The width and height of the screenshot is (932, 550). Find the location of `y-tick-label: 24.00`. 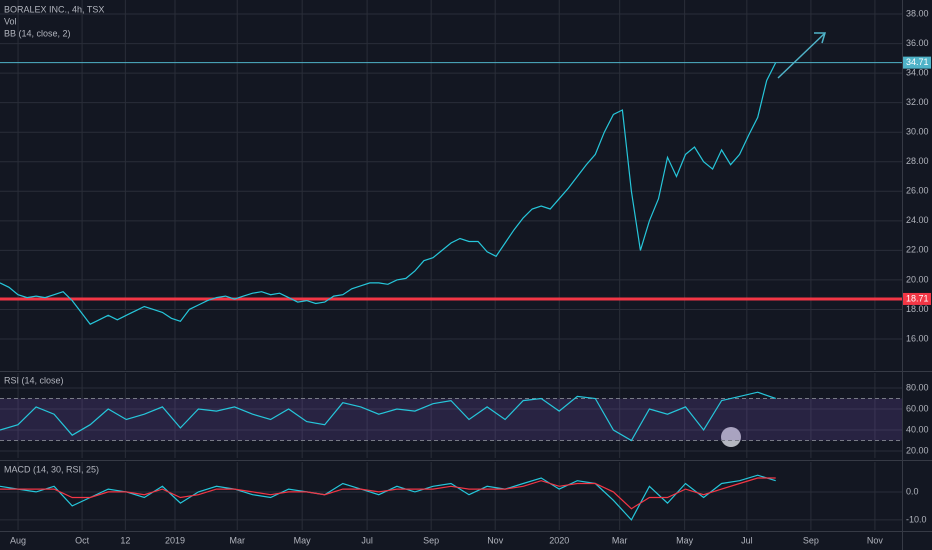

y-tick-label: 24.00 is located at coordinates (917, 220).